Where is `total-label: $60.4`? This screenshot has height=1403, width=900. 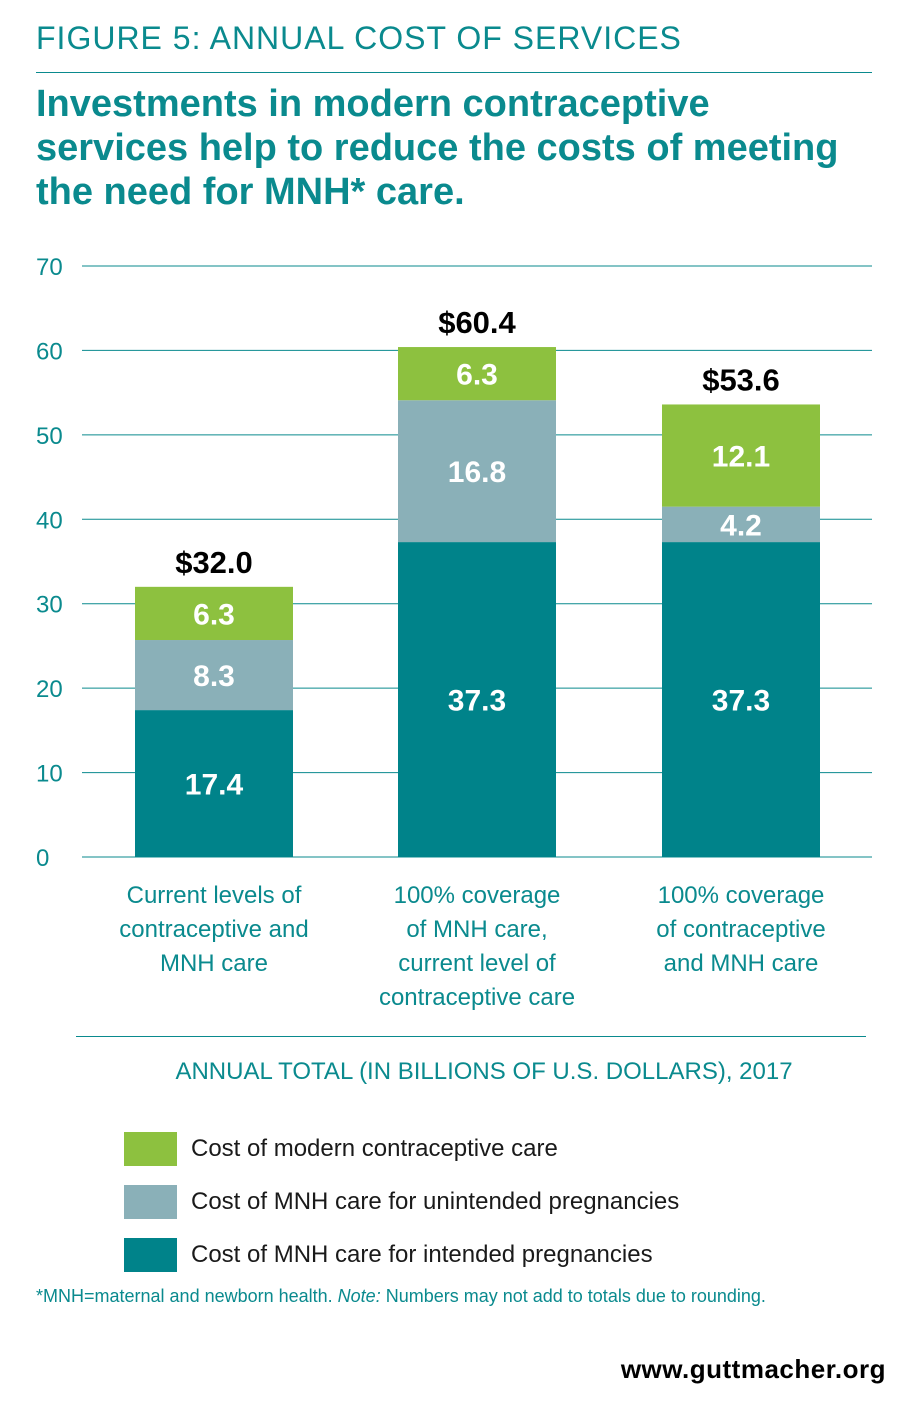
total-label: $60.4 is located at coordinates (477, 322).